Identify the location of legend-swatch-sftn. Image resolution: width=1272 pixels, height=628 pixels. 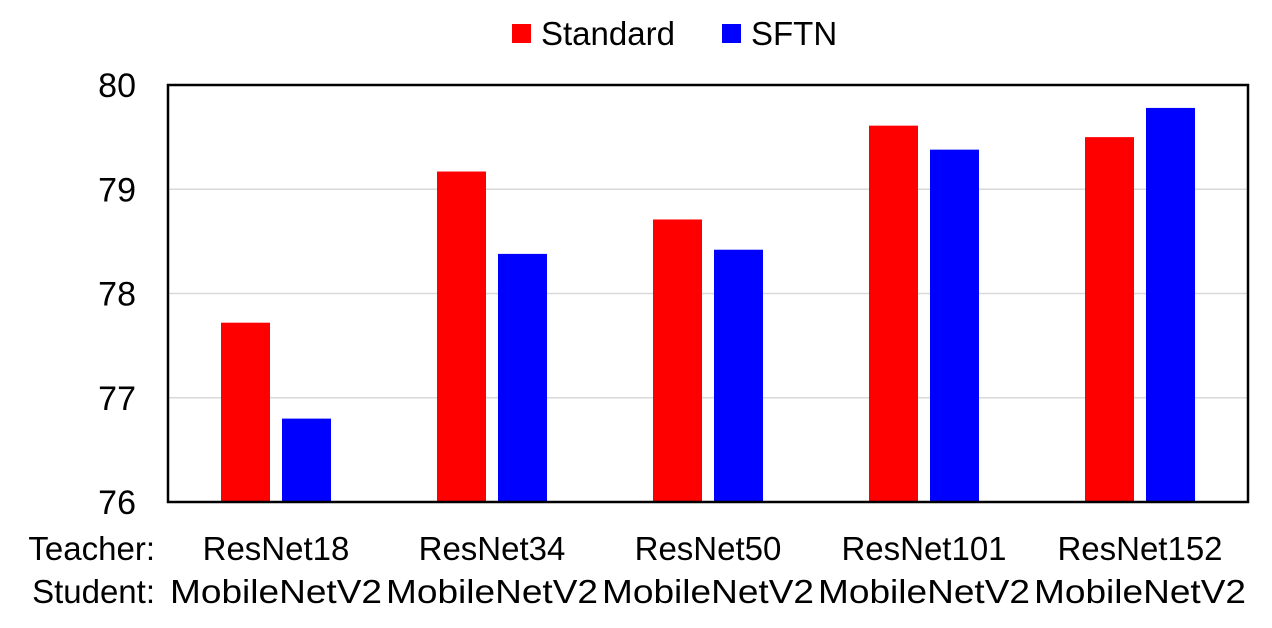
(731, 33).